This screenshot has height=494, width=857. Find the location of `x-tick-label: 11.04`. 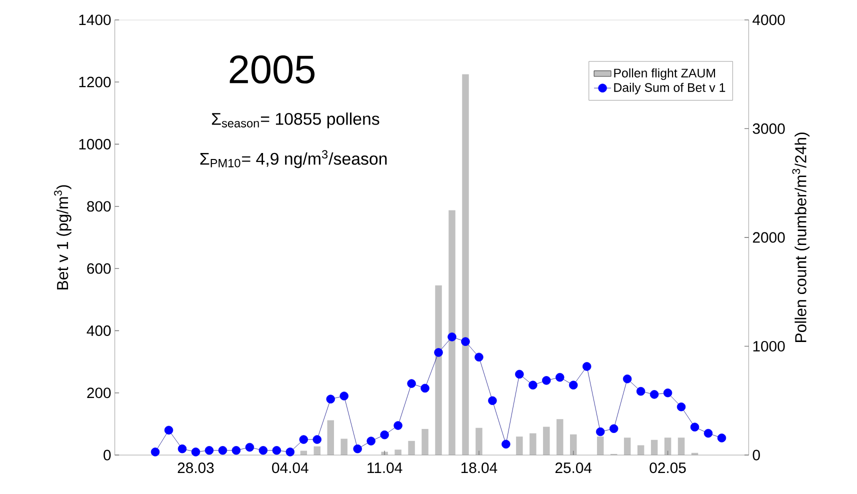

x-tick-label: 11.04 is located at coordinates (385, 468).